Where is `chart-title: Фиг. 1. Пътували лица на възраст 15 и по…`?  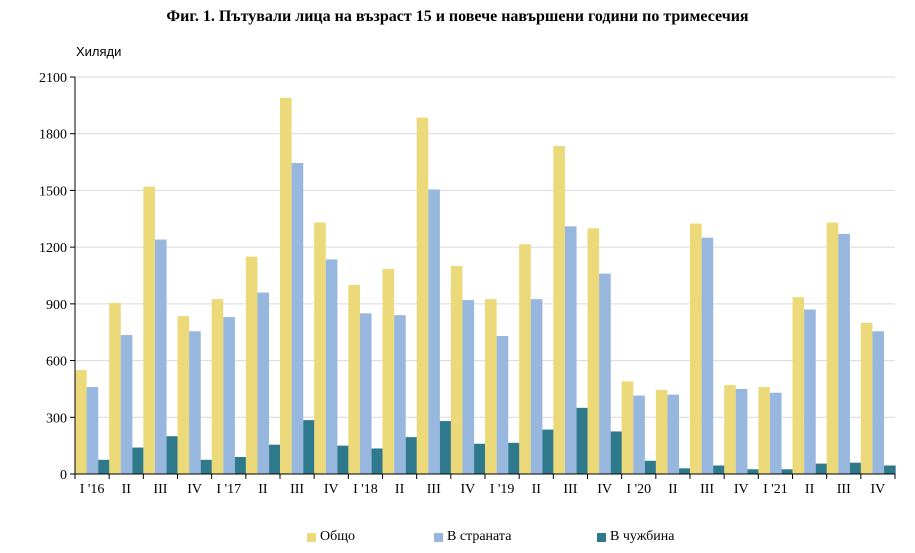
chart-title: Фиг. 1. Пътували лица на възраст 15 и по… is located at coordinates (457, 16).